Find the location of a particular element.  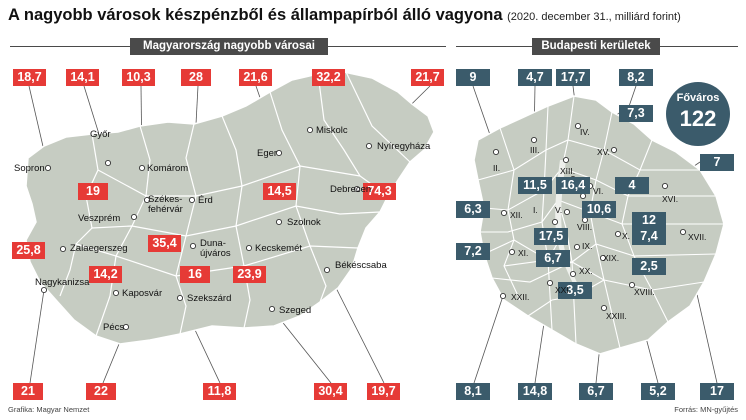

district-value-xxii: 8,1 is located at coordinates (473, 391).